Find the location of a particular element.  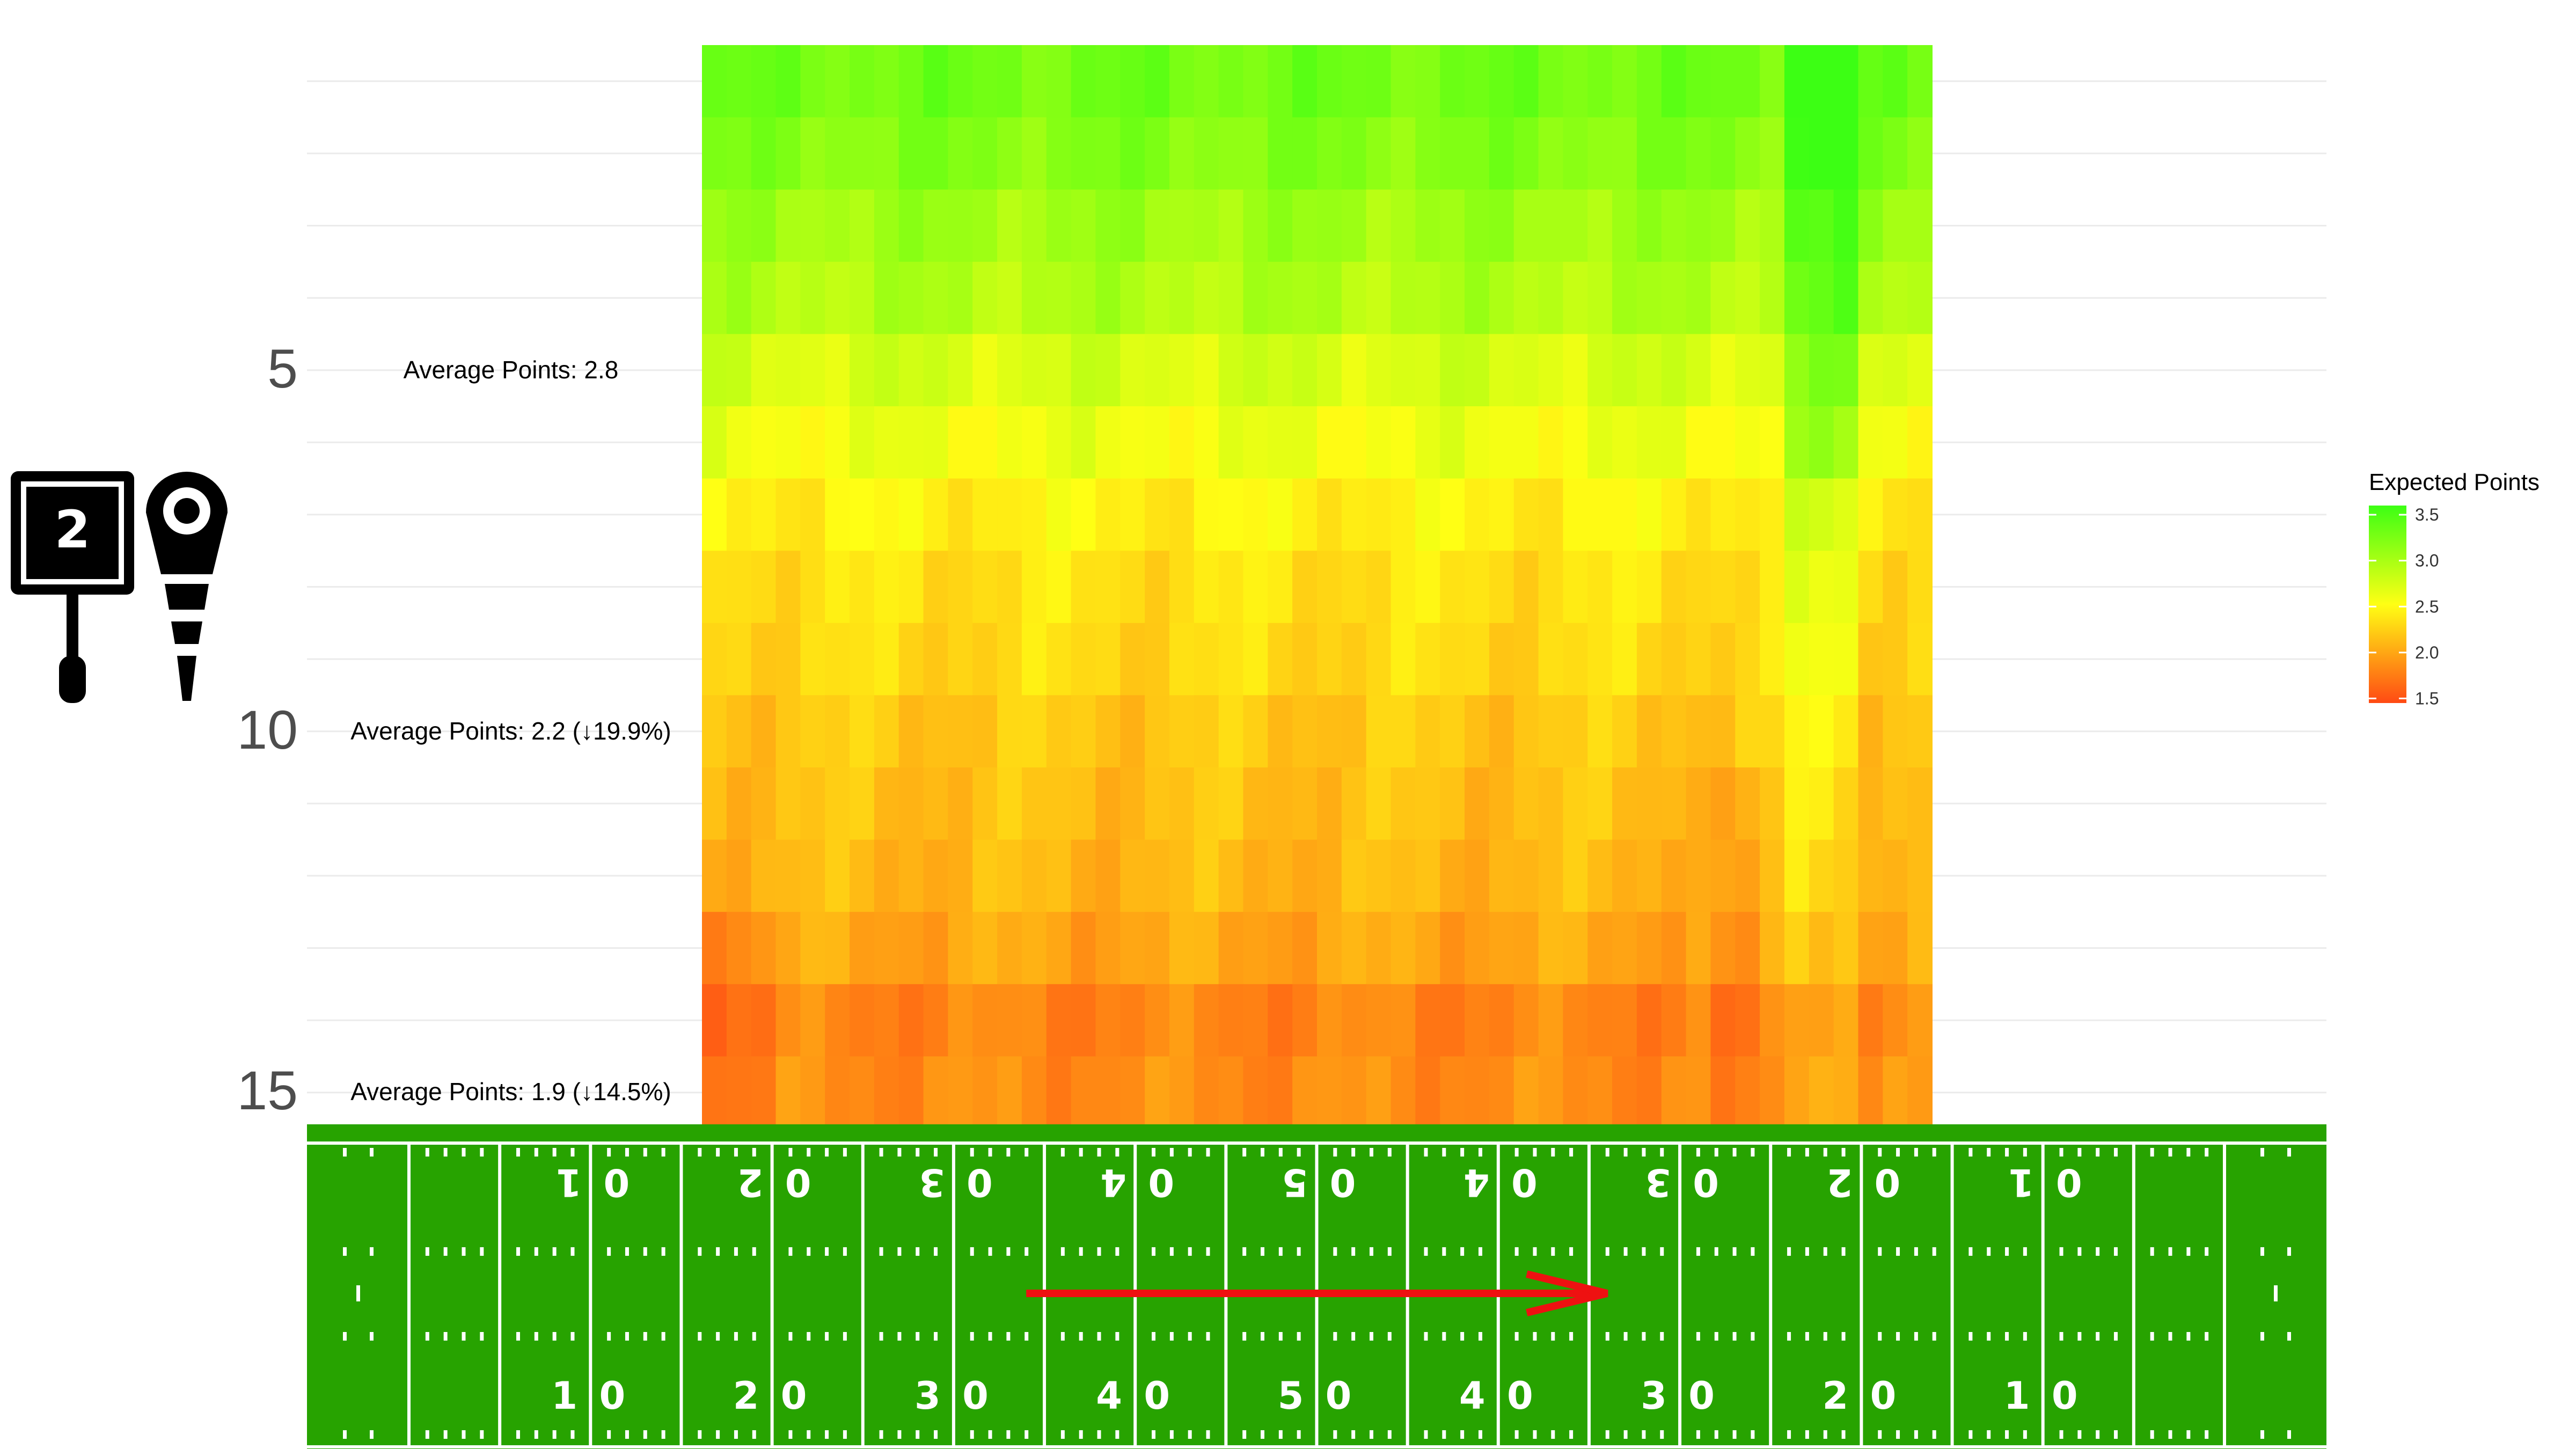

field-sideline is located at coordinates (1316, 1446).